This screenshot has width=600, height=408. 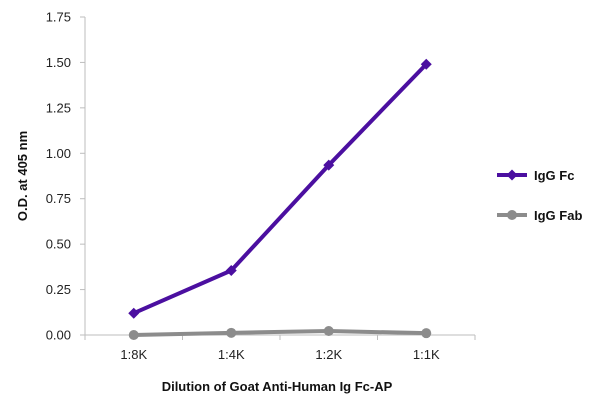 I want to click on y-axis-title: O.D. at 405 nm, so click(x=22, y=176).